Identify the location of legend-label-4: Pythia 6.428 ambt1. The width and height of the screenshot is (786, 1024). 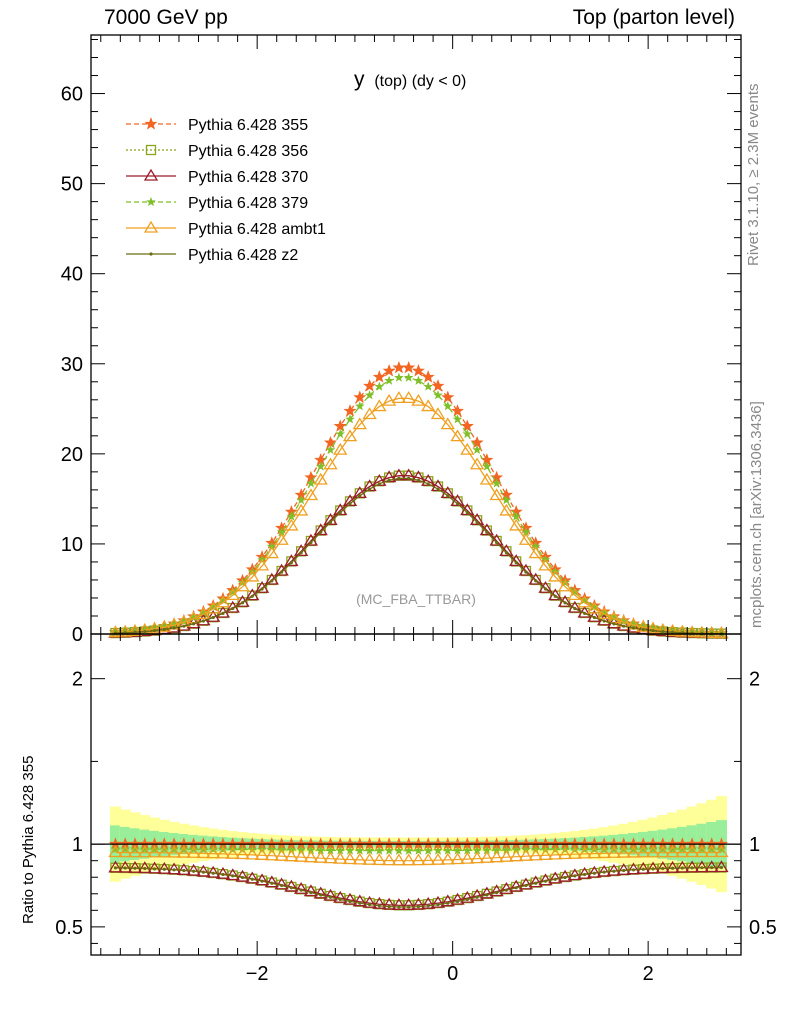
(257, 229).